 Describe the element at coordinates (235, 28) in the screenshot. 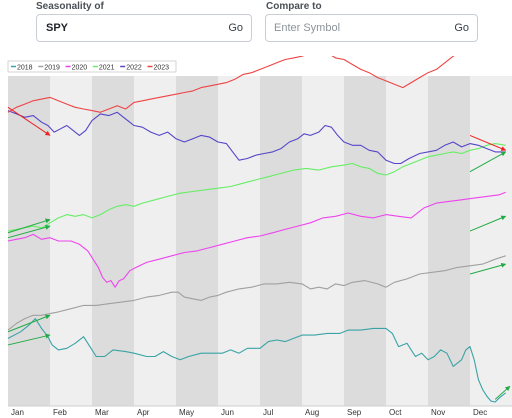

I see `seasonality-go-button: Go` at that location.